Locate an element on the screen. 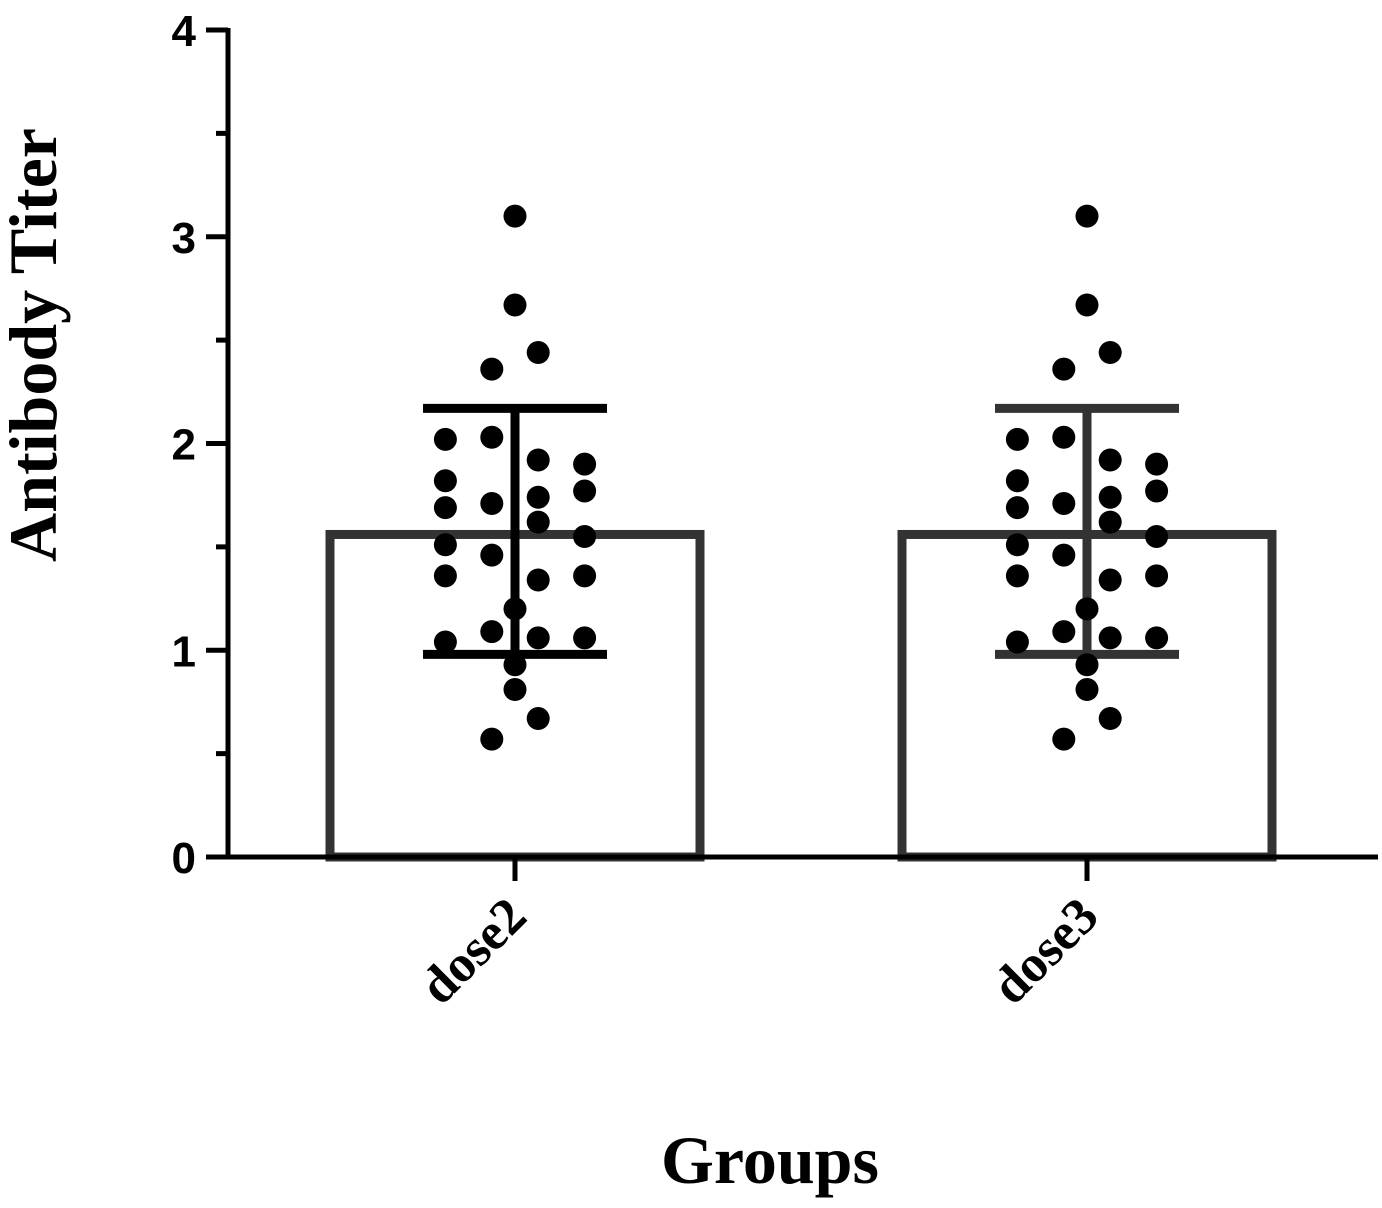 This screenshot has height=1208, width=1382. y-tick-label: 0 is located at coordinates (184, 858).